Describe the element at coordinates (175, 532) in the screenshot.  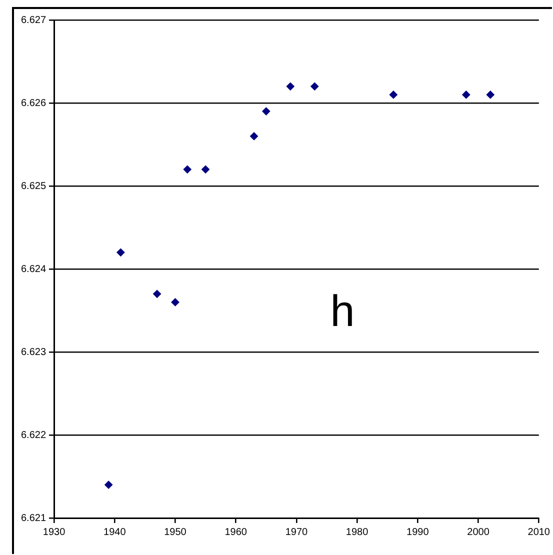
I see `x-tick-label: 1950` at that location.